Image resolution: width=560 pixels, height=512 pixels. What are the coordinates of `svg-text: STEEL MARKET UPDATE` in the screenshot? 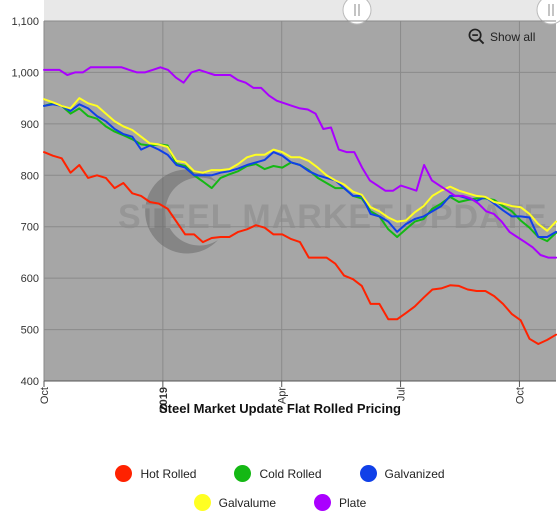 It's located at (333, 217).